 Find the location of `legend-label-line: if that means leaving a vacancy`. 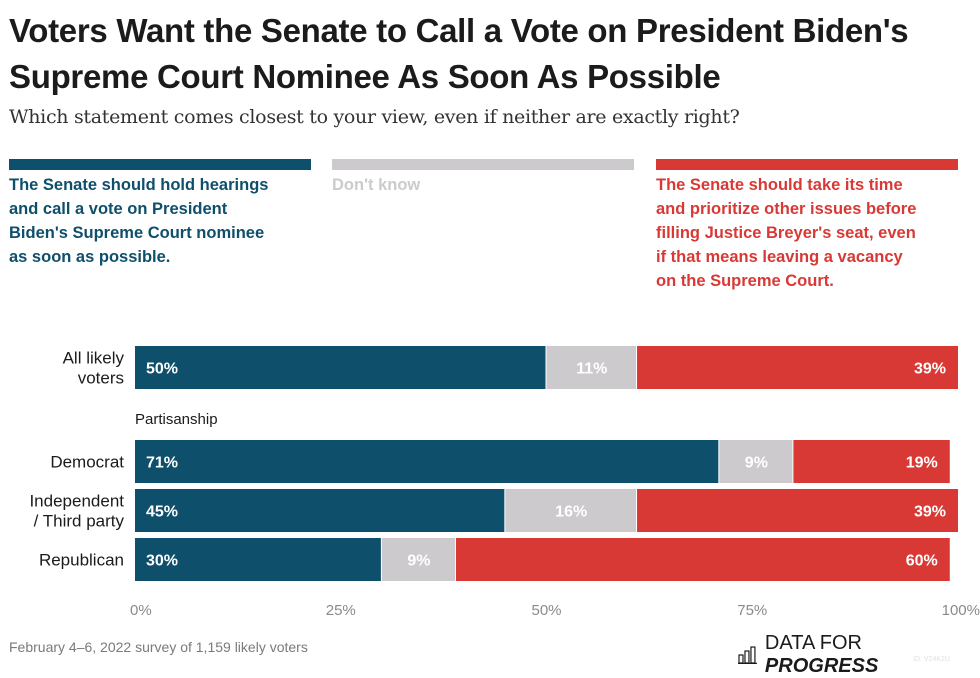

legend-label-line: if that means leaving a vacancy is located at coordinates (779, 257).